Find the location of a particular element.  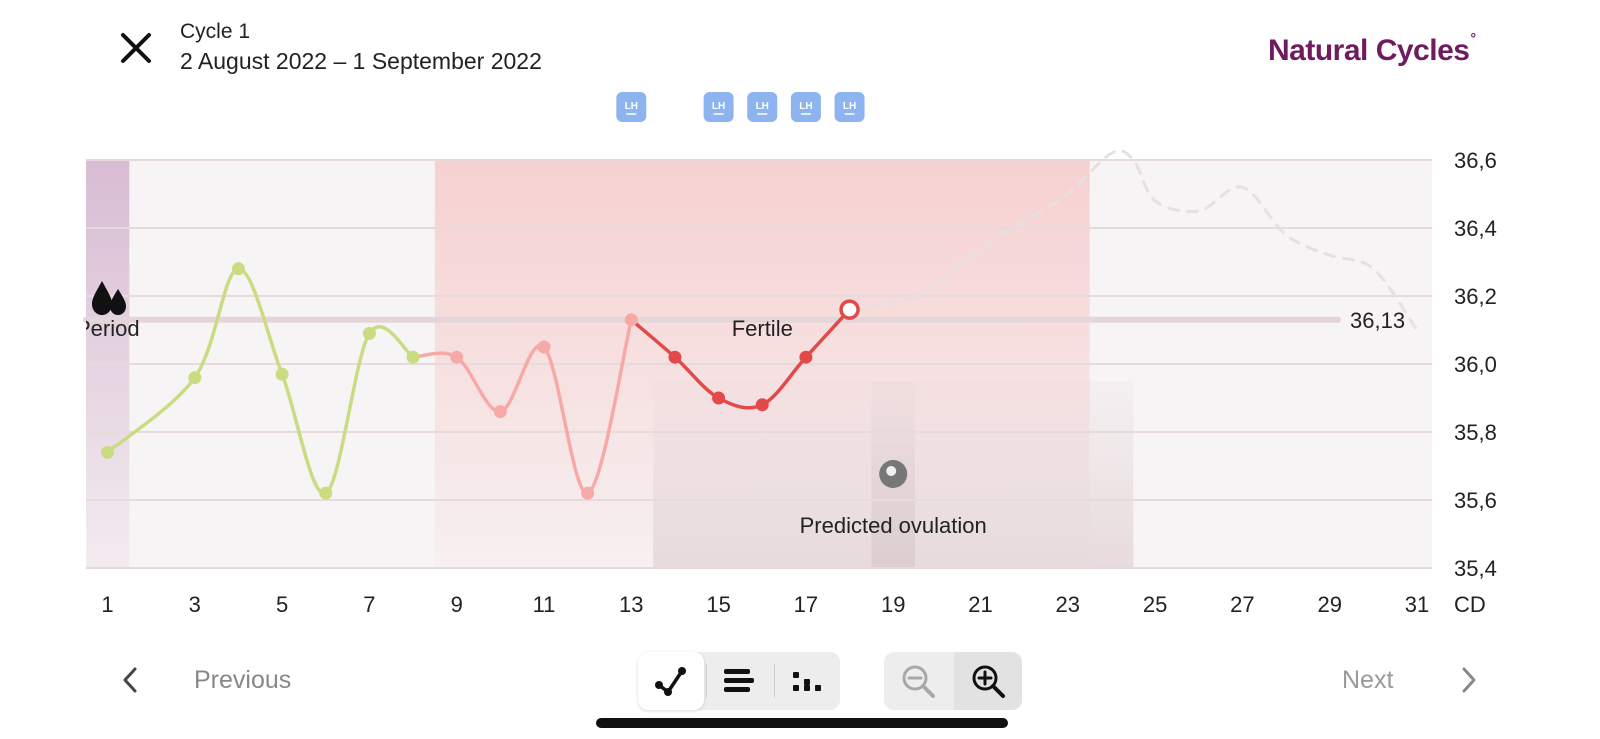

bar-list-icon is located at coordinates (739, 680).